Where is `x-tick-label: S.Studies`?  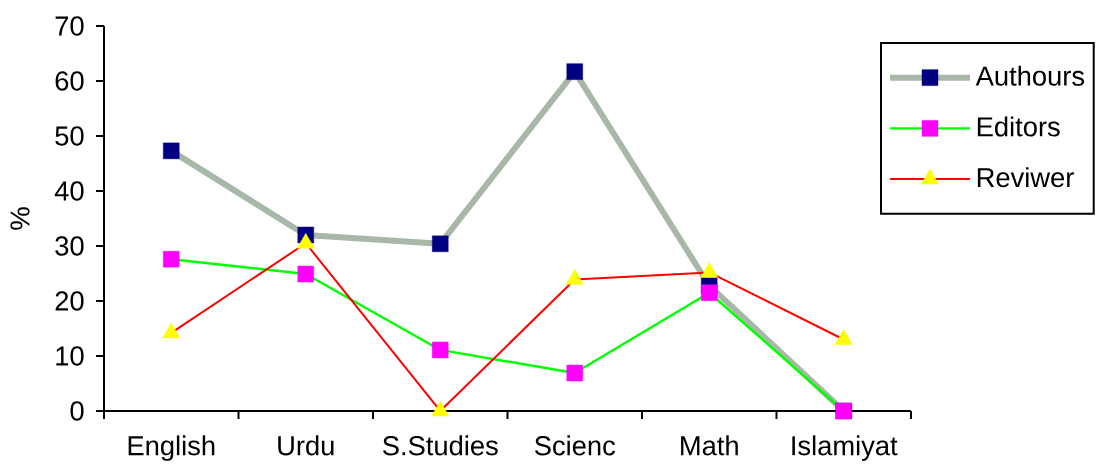 x-tick-label: S.Studies is located at coordinates (440, 445).